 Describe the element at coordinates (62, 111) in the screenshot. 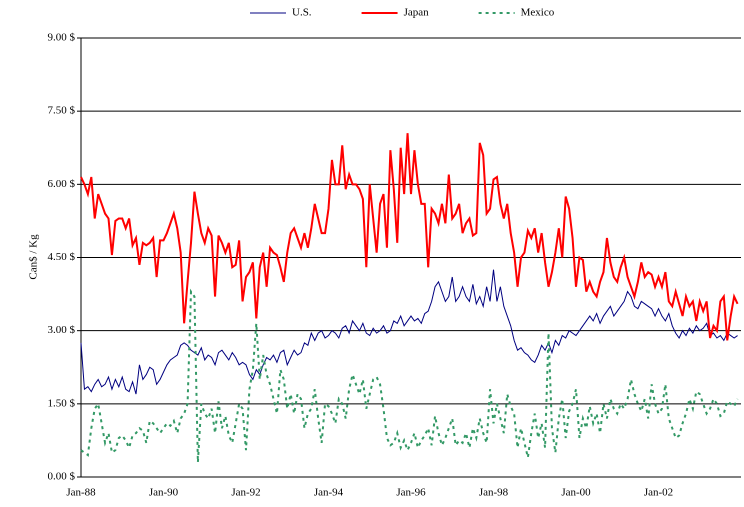

I see `y-tick-label: 7.50 $` at that location.